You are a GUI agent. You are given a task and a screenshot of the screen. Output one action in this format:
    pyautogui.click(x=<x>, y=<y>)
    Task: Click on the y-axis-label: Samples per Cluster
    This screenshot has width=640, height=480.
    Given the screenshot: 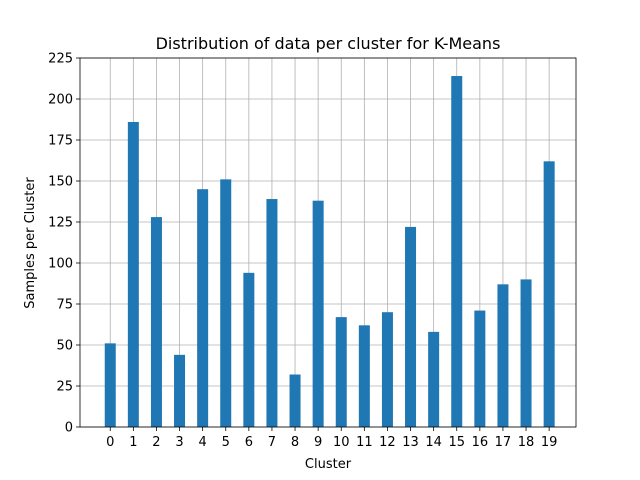 What is the action you would take?
    pyautogui.click(x=30, y=243)
    